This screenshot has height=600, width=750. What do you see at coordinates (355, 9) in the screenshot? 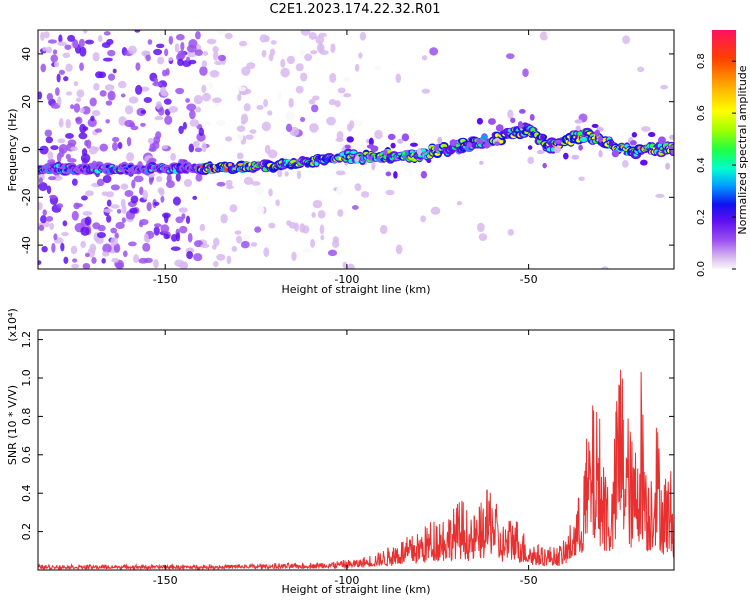
I see `figure-title: C2E1.2023.174.22.32.R01` at bounding box center [355, 9].